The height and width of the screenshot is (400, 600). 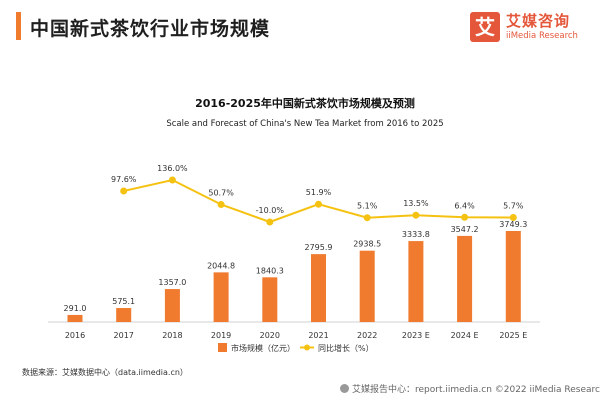 What do you see at coordinates (221, 265) in the screenshot?
I see `bar-value-label: 2044.8` at bounding box center [221, 265].